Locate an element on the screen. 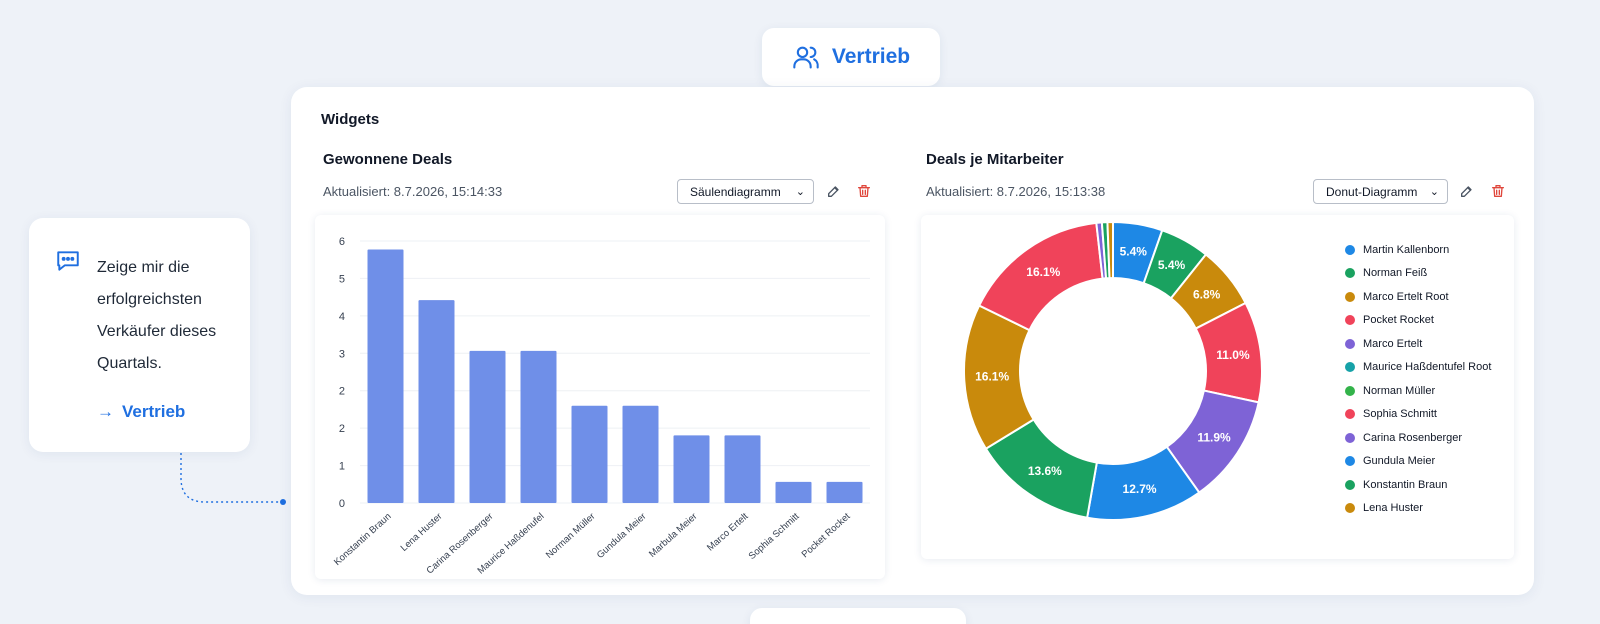 This screenshot has width=1600, height=624. chart-type-select: Säulendiagramm ⌄ is located at coordinates (745, 191).